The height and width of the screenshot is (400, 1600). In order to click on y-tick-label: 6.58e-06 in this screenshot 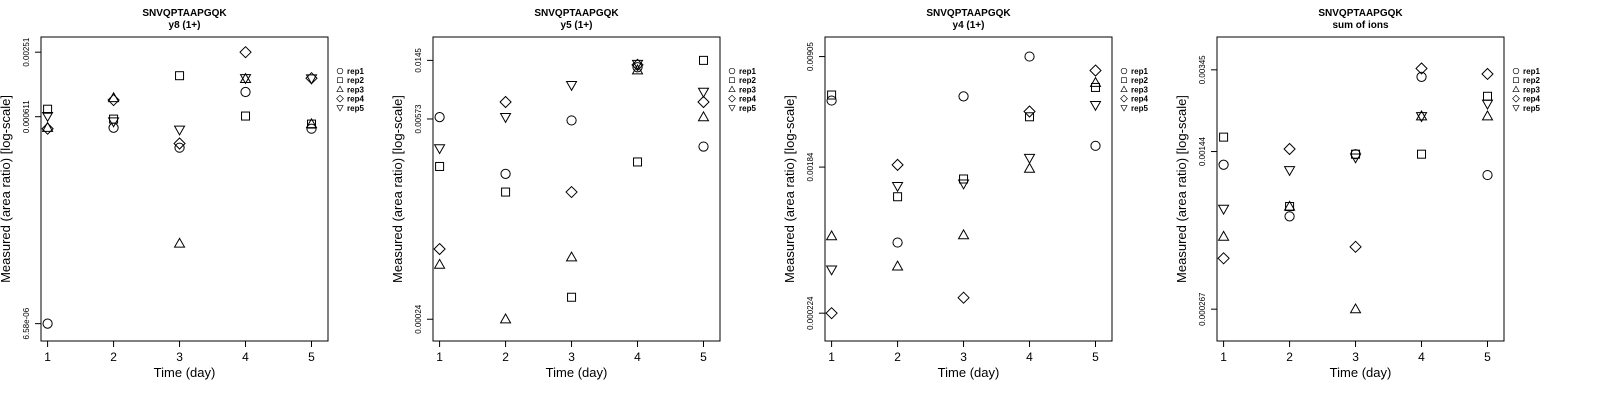, I will do `click(26, 323)`.